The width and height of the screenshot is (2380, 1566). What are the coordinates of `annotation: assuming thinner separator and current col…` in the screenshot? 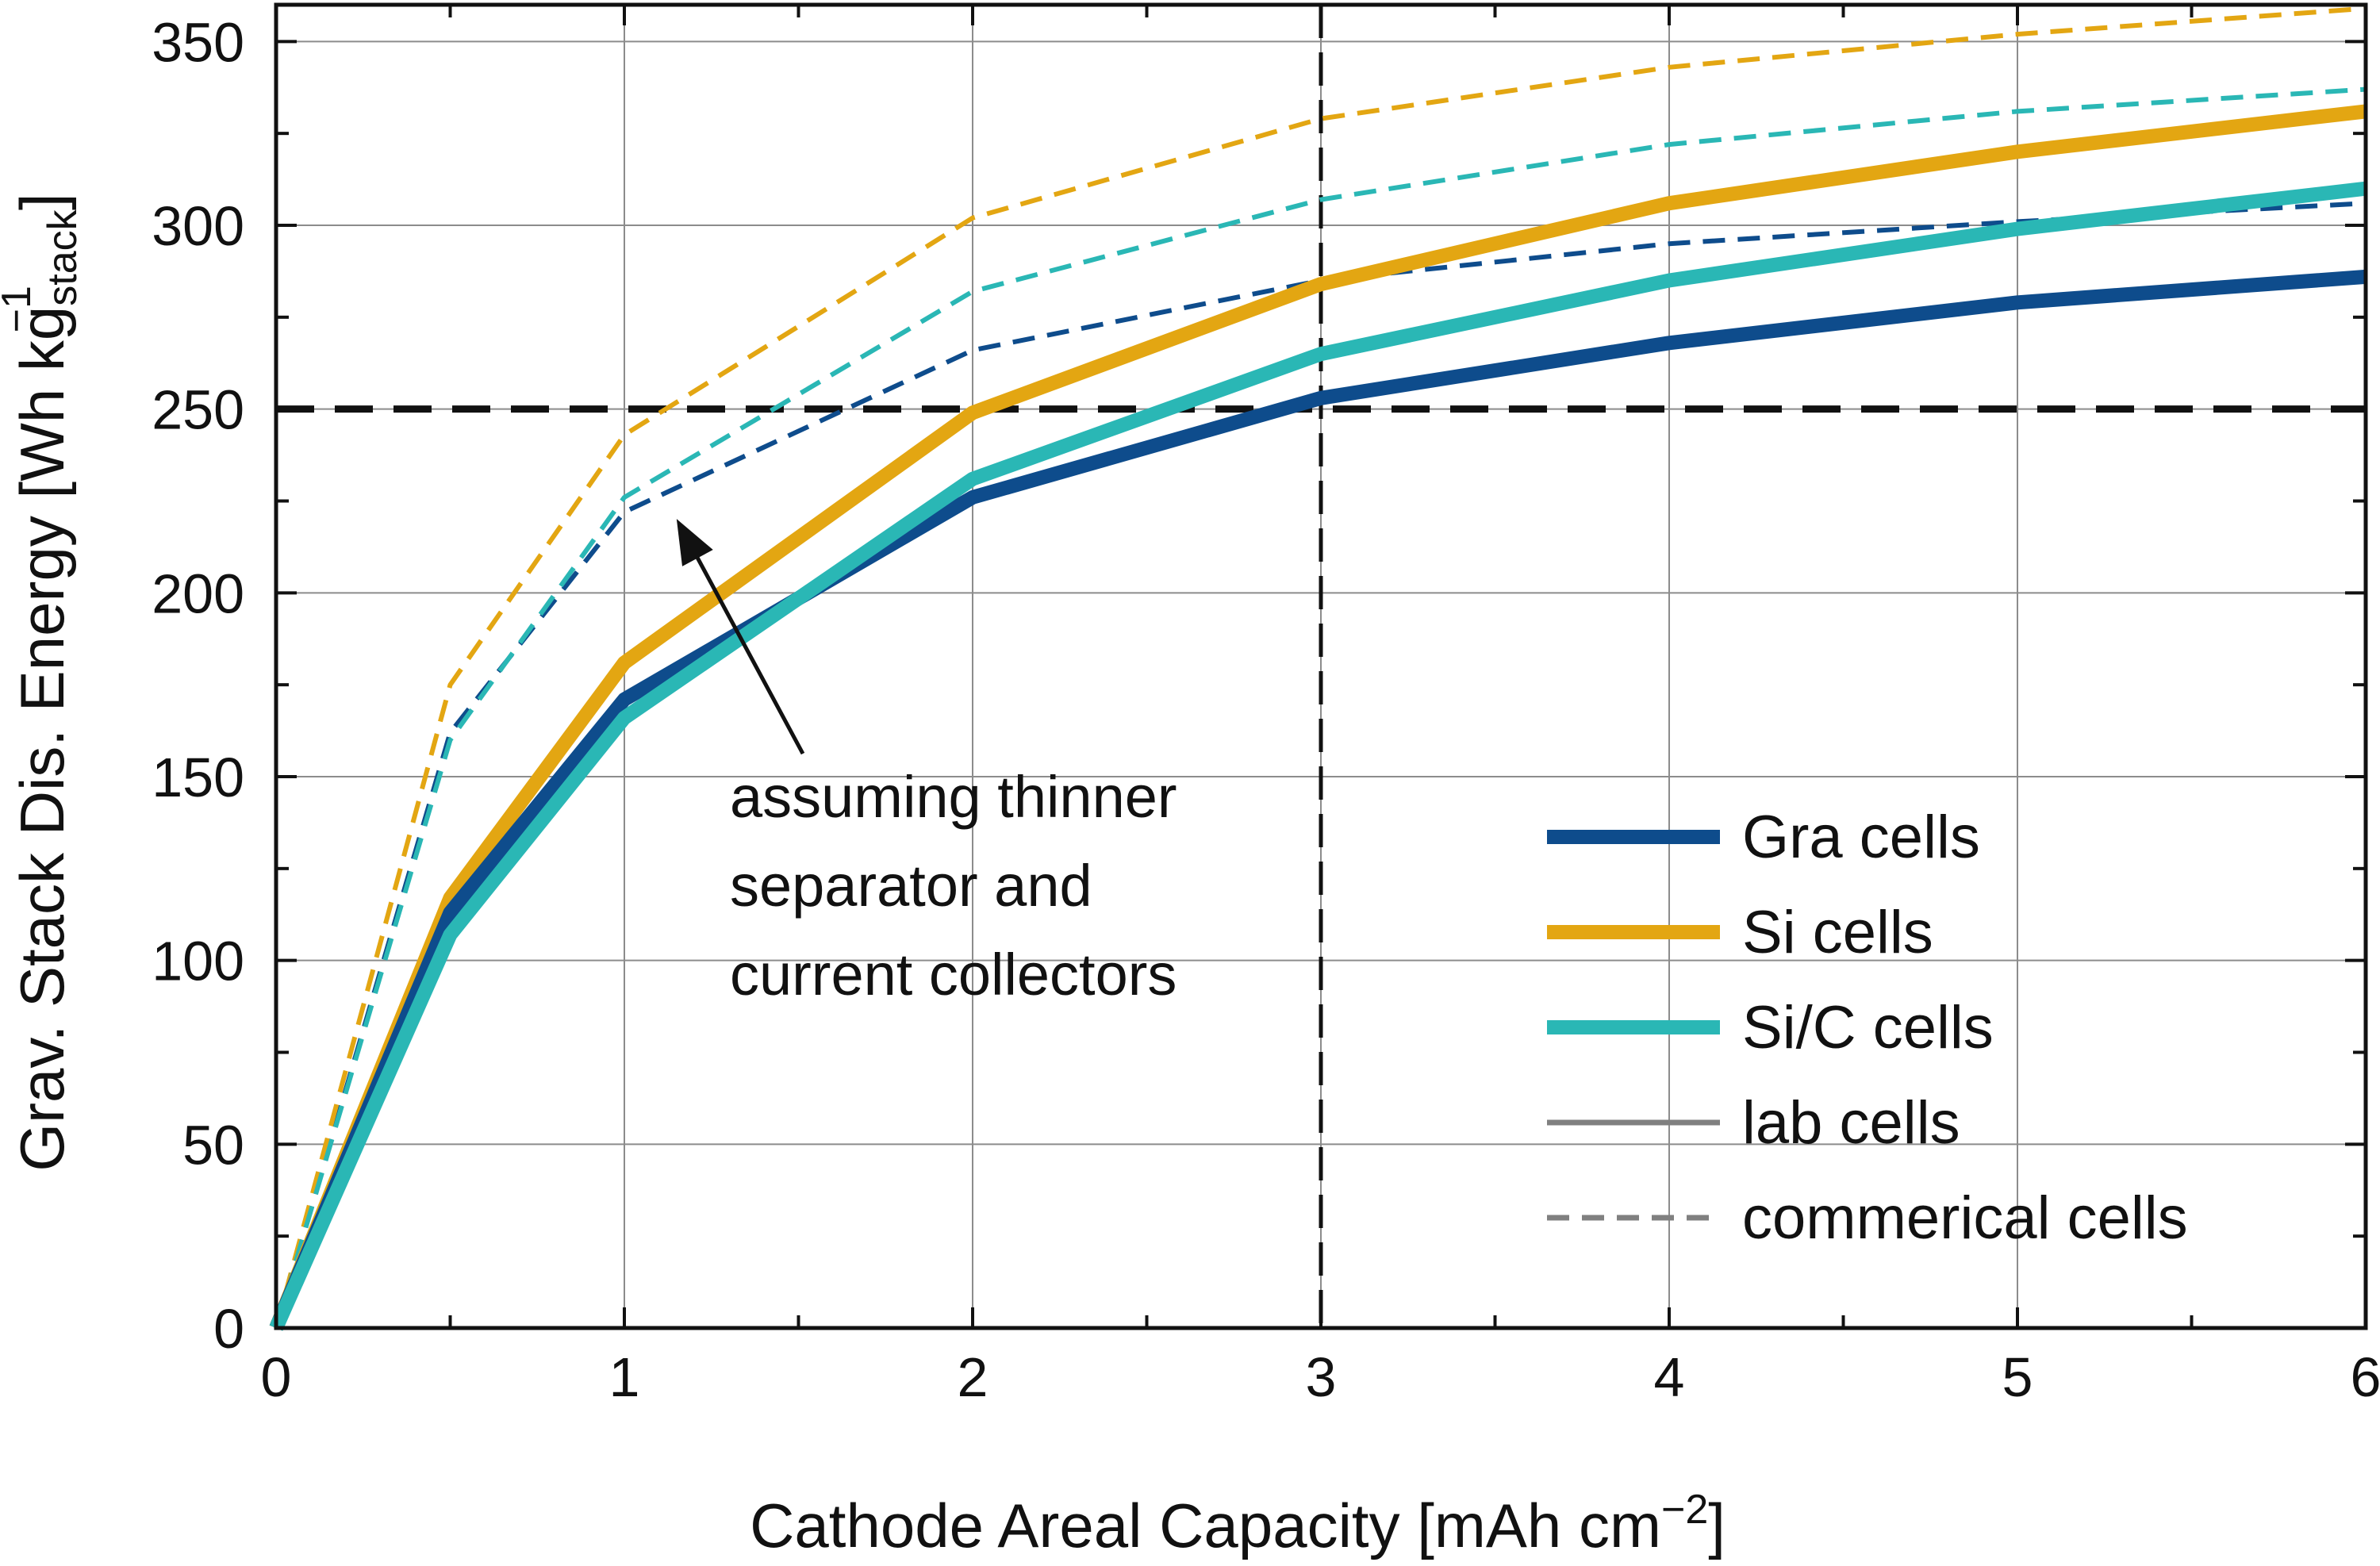 It's located at (926, 763).